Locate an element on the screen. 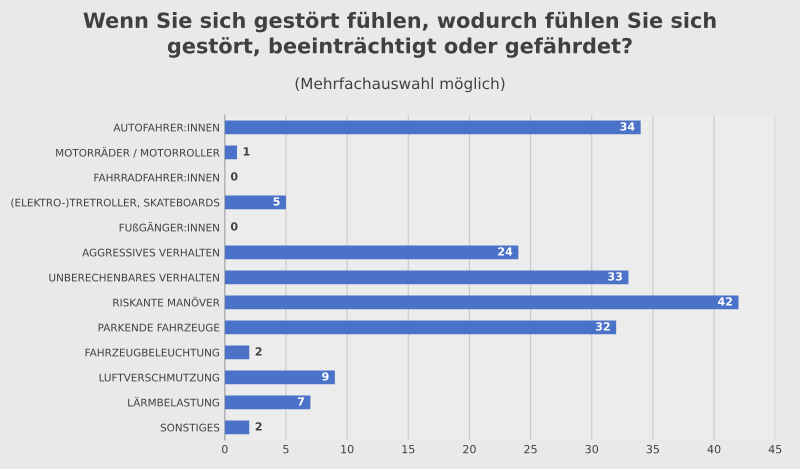 The width and height of the screenshot is (800, 469). x-tick-label: 45 is located at coordinates (775, 449).